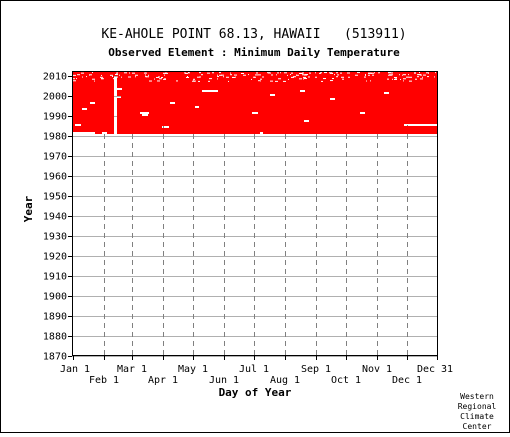 This screenshot has height=437, width=510. I want to click on y-tick-label-1880: 1880, so click(55, 337).